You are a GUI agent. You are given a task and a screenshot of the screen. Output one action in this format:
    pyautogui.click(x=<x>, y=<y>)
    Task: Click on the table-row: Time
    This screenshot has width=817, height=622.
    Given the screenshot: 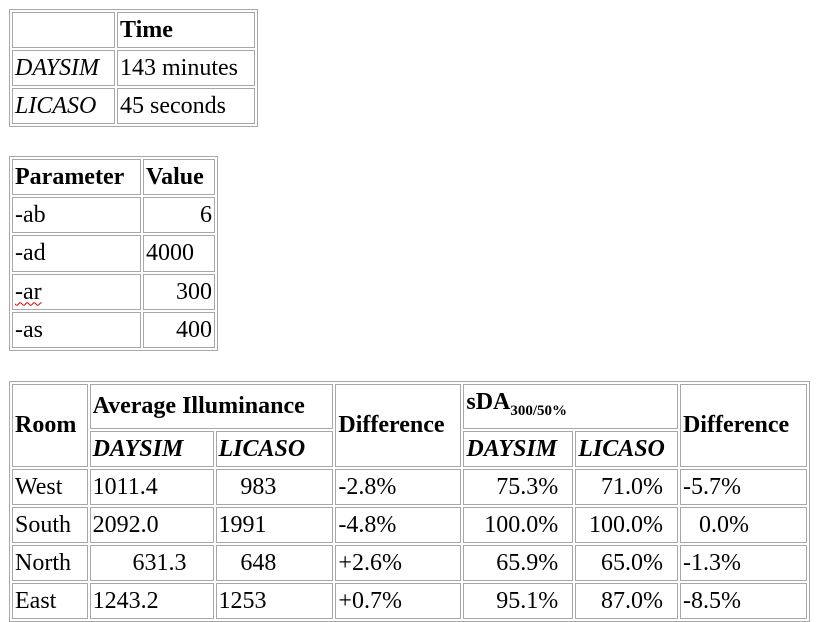 What is the action you would take?
    pyautogui.click(x=133, y=30)
    